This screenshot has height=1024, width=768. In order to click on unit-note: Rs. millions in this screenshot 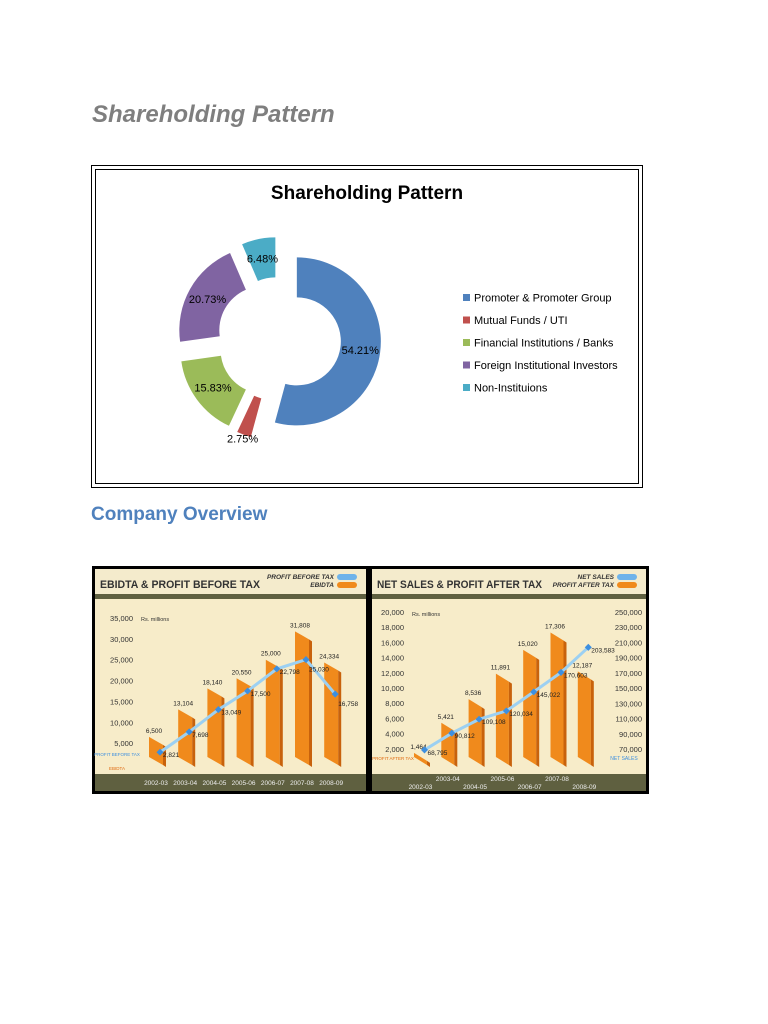, I will do `click(426, 615)`.